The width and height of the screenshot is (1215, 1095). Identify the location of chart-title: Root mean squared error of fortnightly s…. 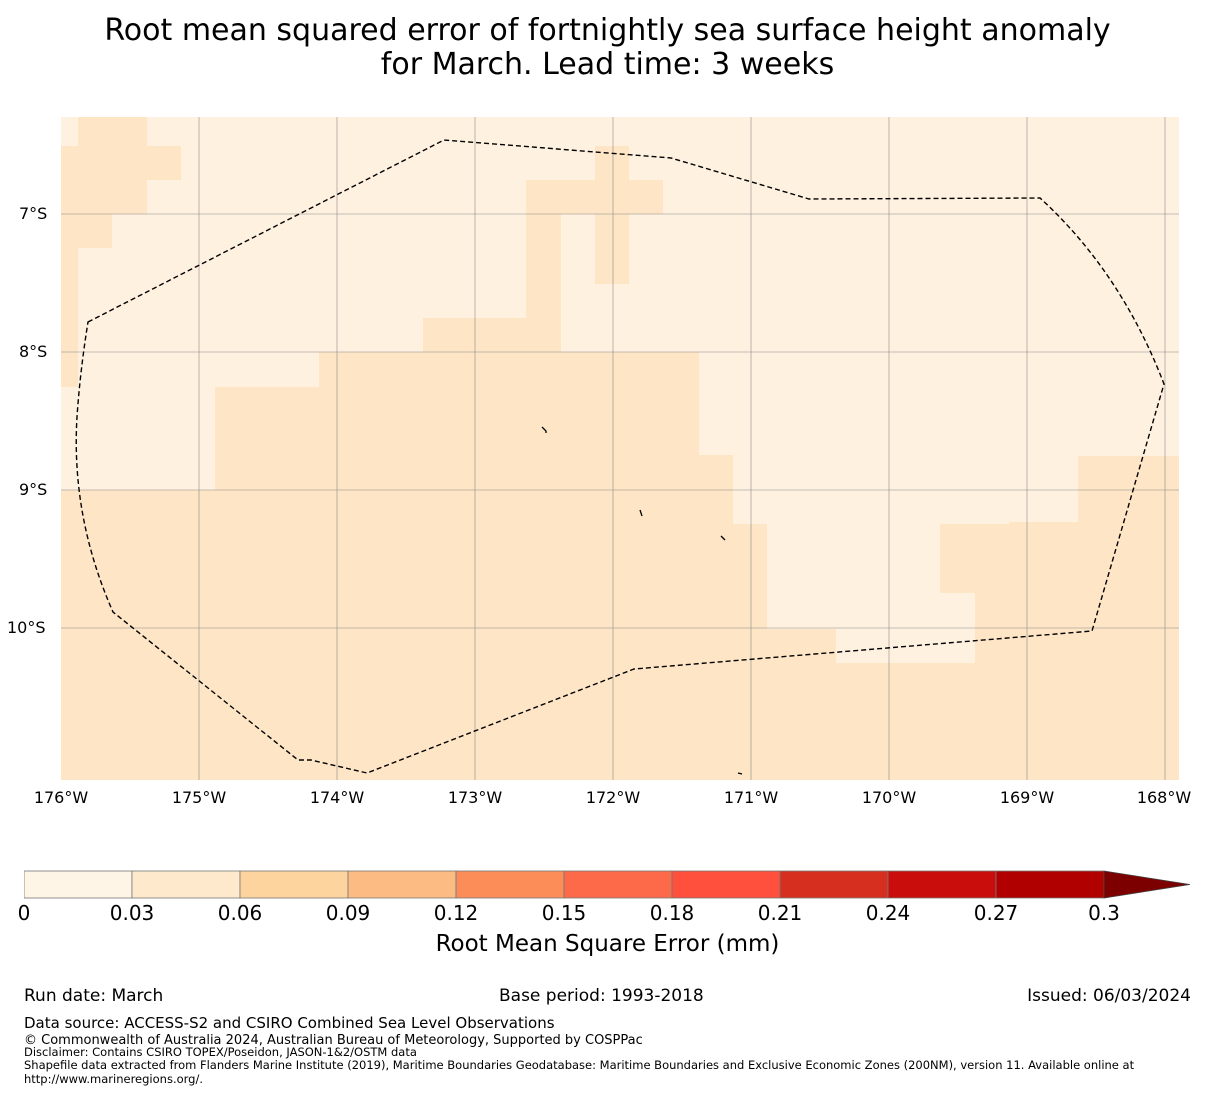
(607, 48).